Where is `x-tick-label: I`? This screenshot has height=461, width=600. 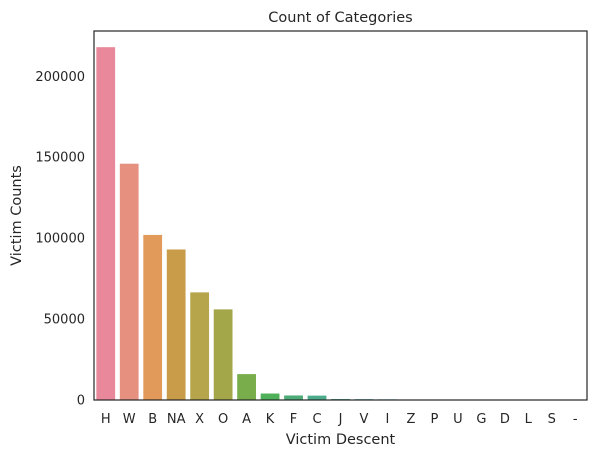 x-tick-label: I is located at coordinates (388, 419).